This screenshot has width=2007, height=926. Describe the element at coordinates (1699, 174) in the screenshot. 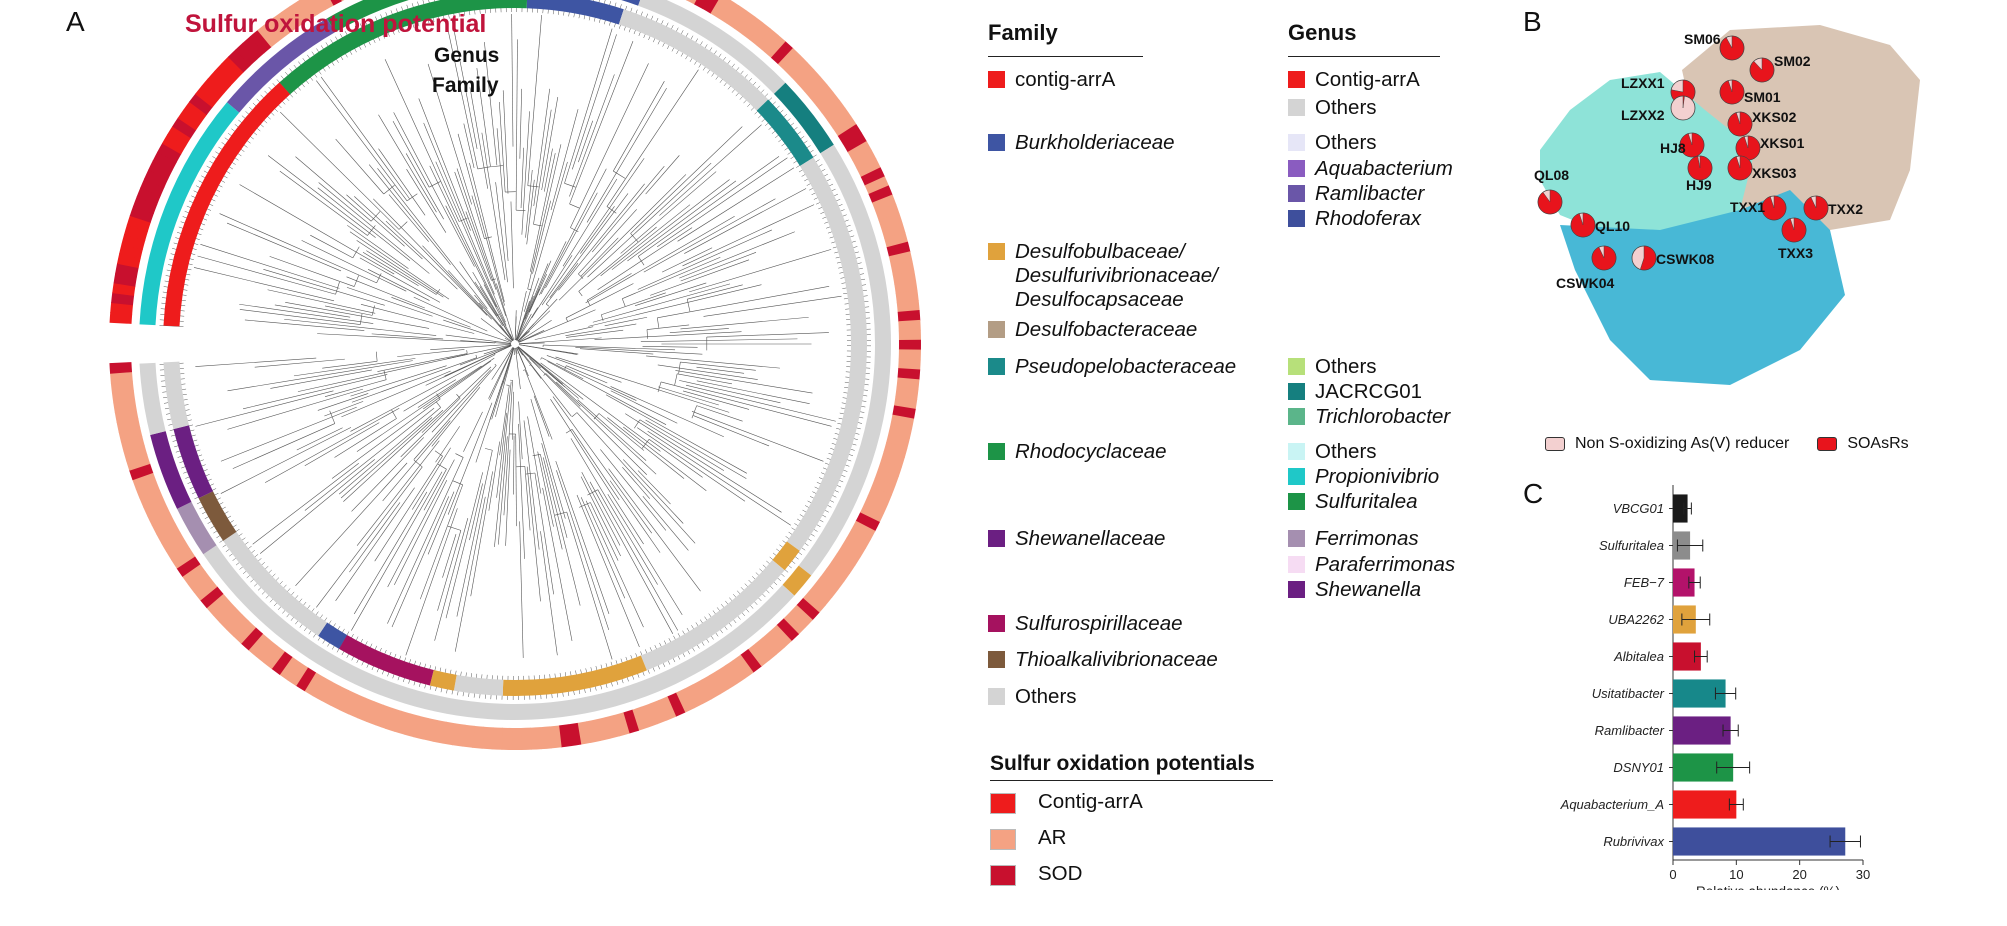

I see `site-pie-hj9: HJ9` at that location.